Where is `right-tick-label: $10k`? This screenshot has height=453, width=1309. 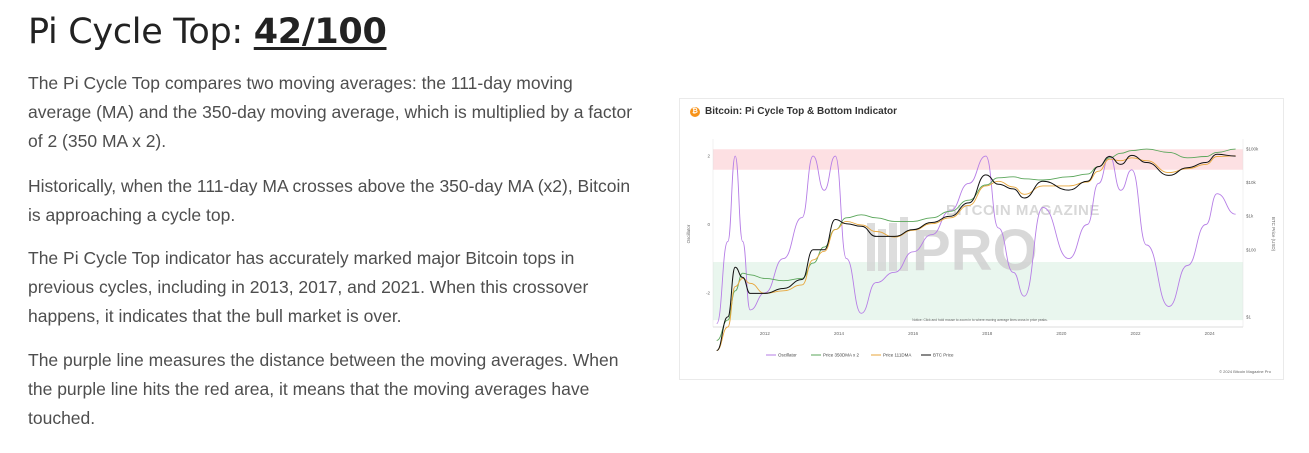 right-tick-label: $10k is located at coordinates (1251, 182).